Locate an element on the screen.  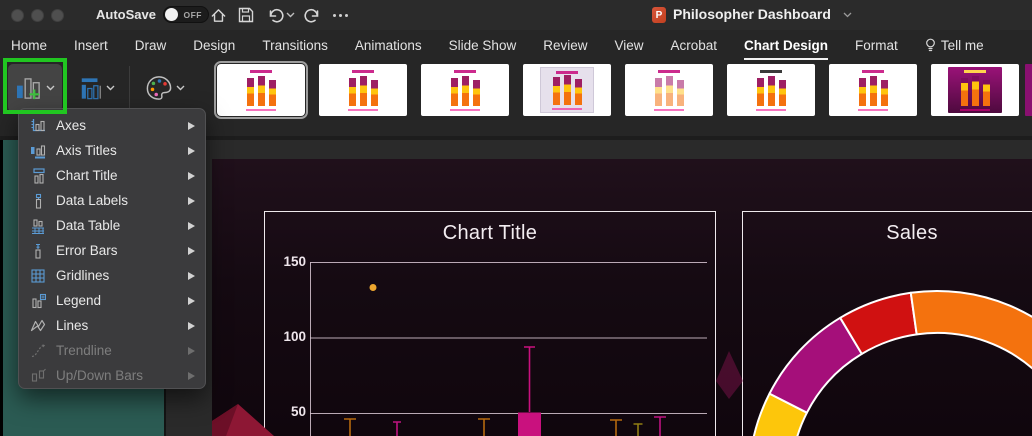
title-chevron-icon is located at coordinates (847, 15).